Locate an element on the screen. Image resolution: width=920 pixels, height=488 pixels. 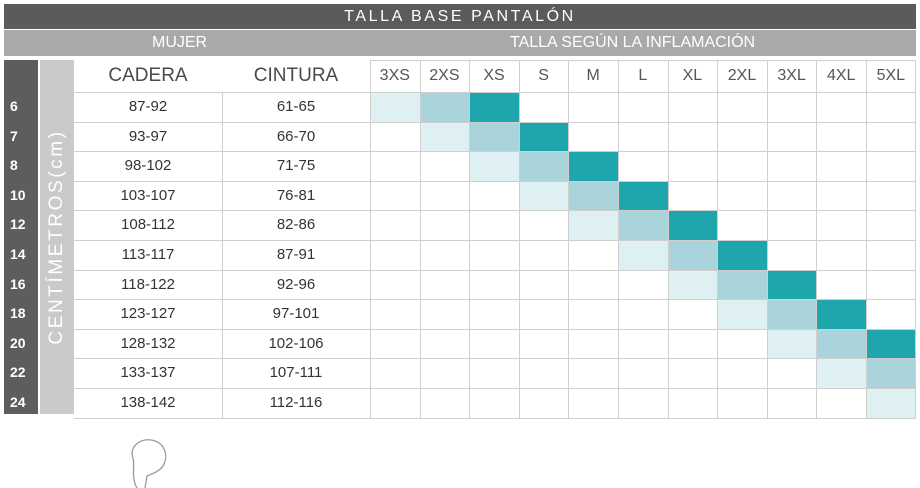
waist-range: 102-106 is located at coordinates (296, 343).